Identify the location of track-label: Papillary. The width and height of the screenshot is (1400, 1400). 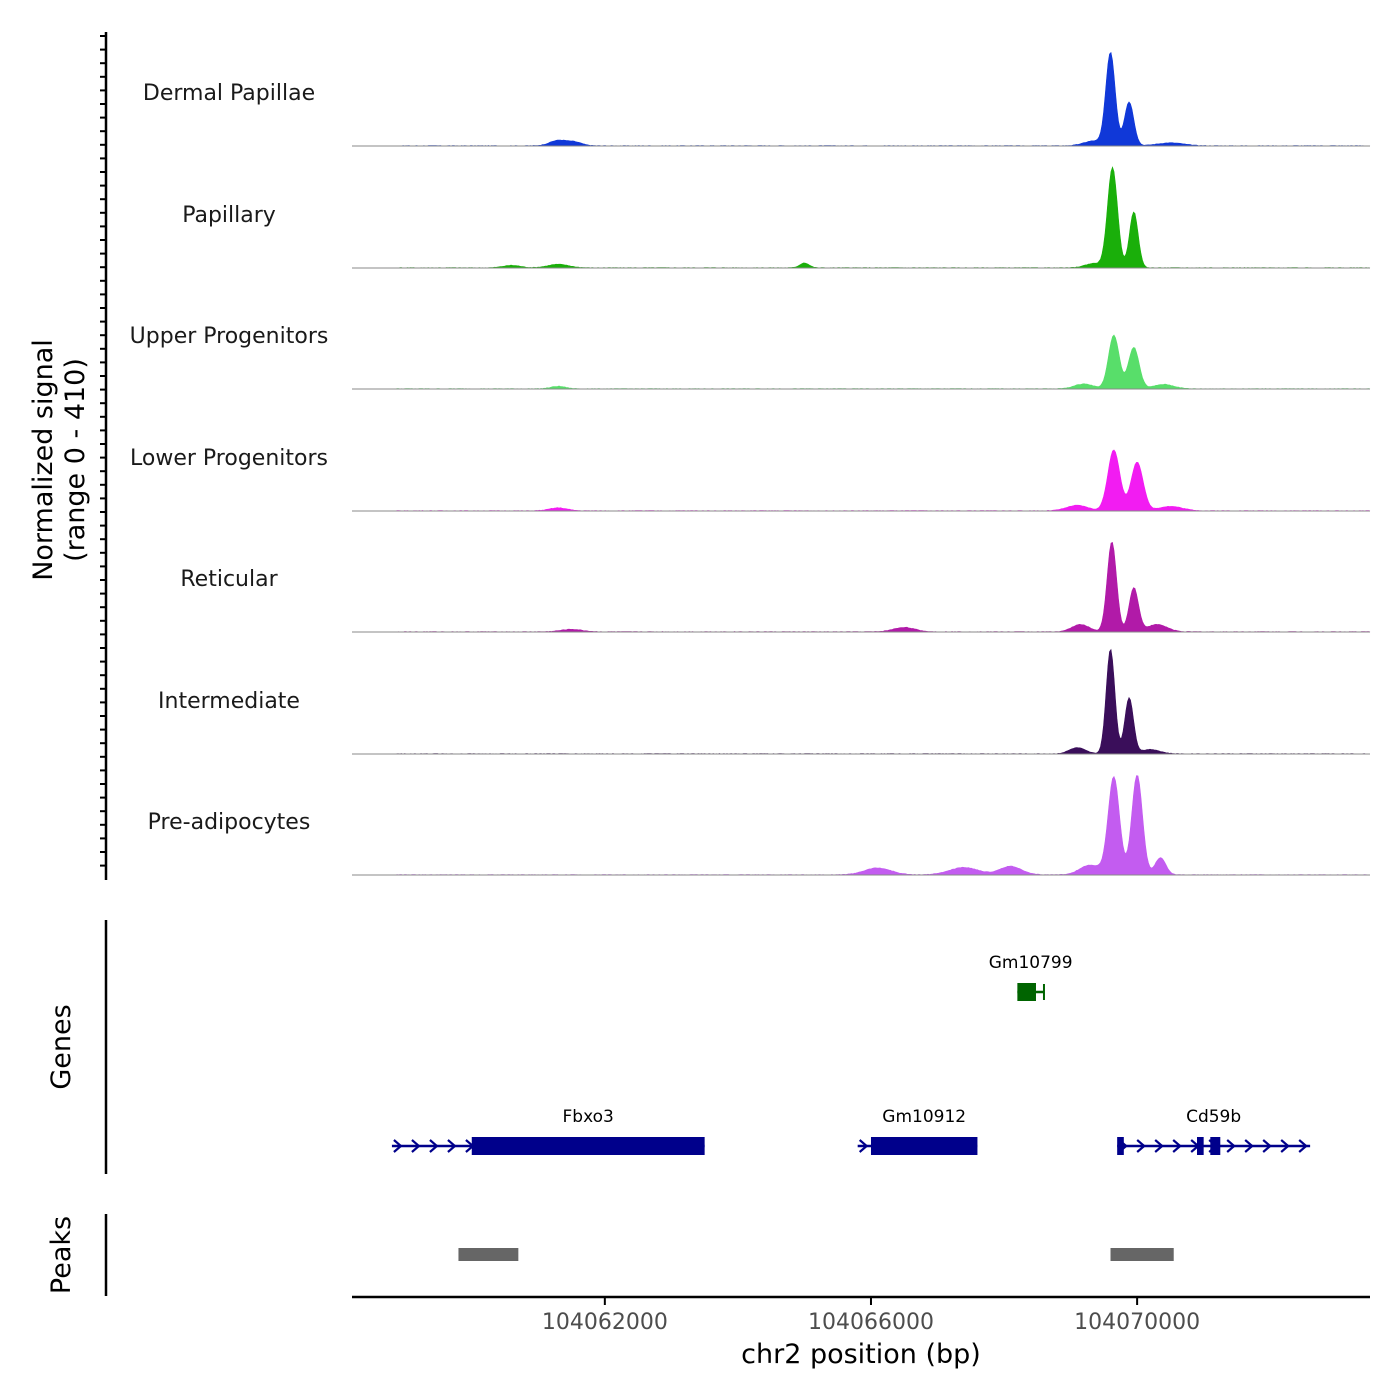
(229, 215).